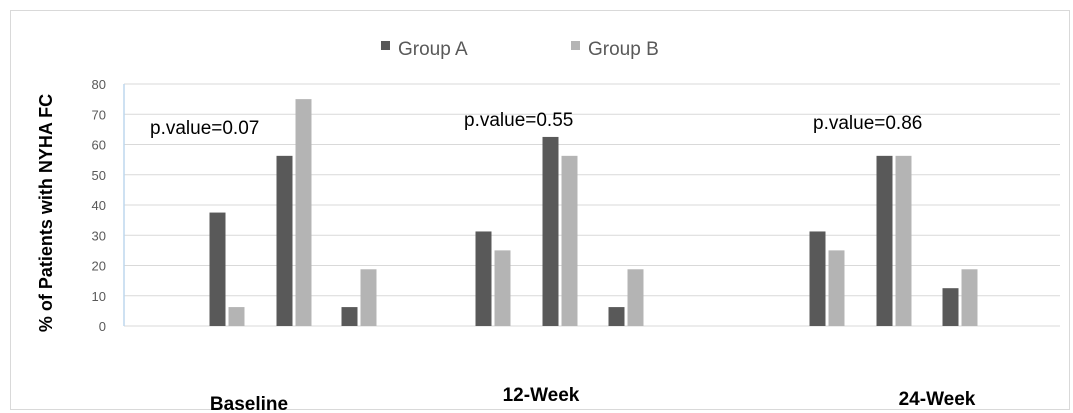 Image resolution: width=1073 pixels, height=413 pixels. I want to click on y-tick-label: 70, so click(99, 114).